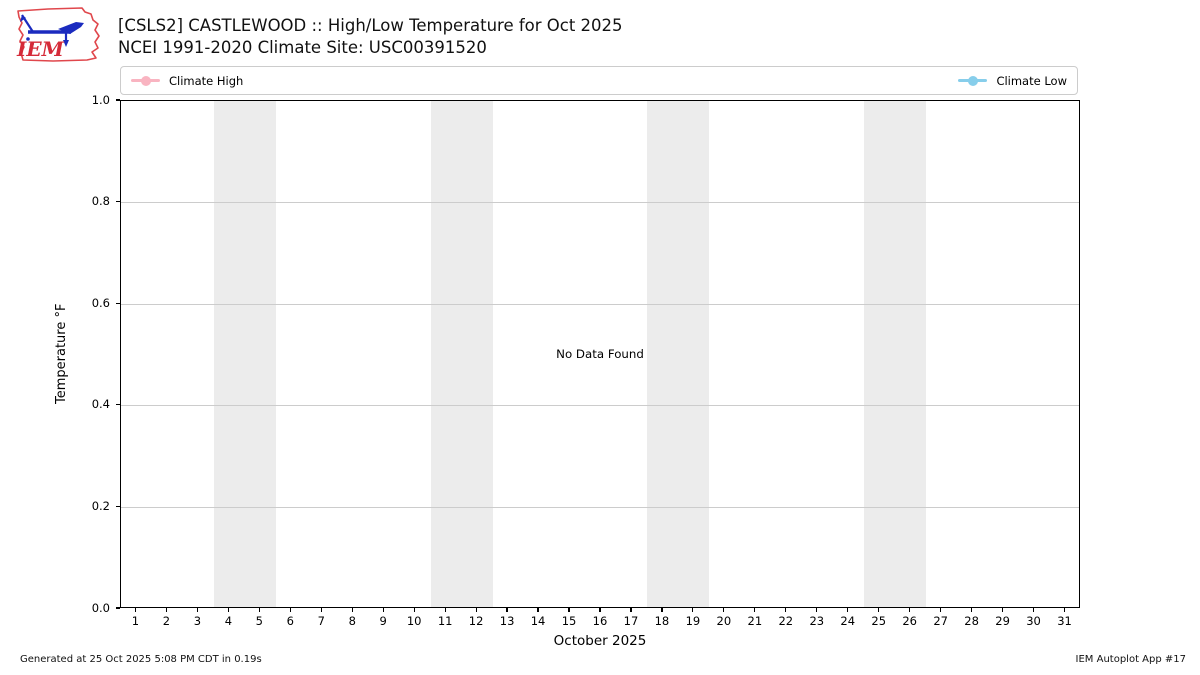 The image size is (1200, 675). What do you see at coordinates (100, 607) in the screenshot?
I see `y-tick-label: 0.0` at bounding box center [100, 607].